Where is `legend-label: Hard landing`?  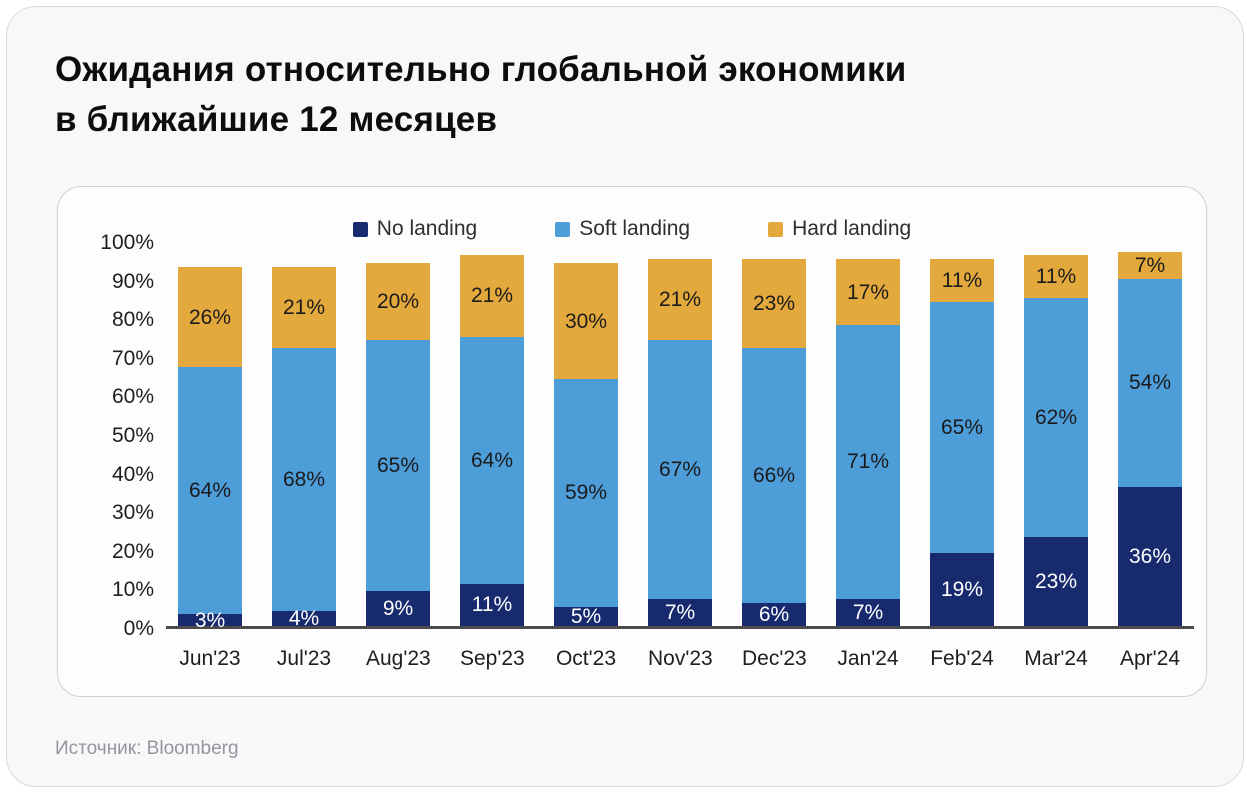
legend-label: Hard landing is located at coordinates (852, 228).